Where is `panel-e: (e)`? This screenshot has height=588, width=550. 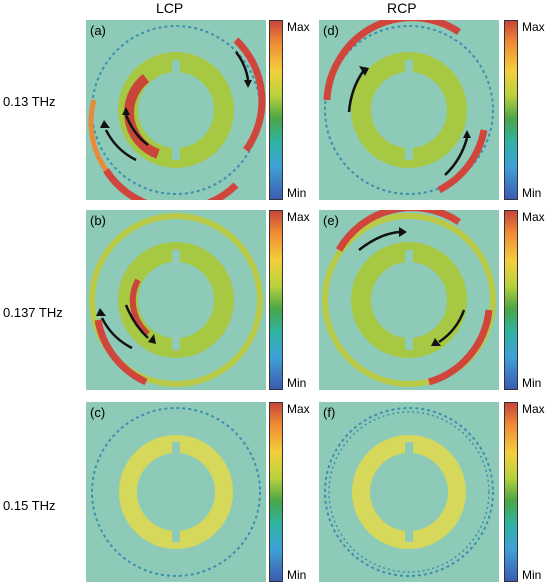
panel-e: (e) is located at coordinates (409, 300).